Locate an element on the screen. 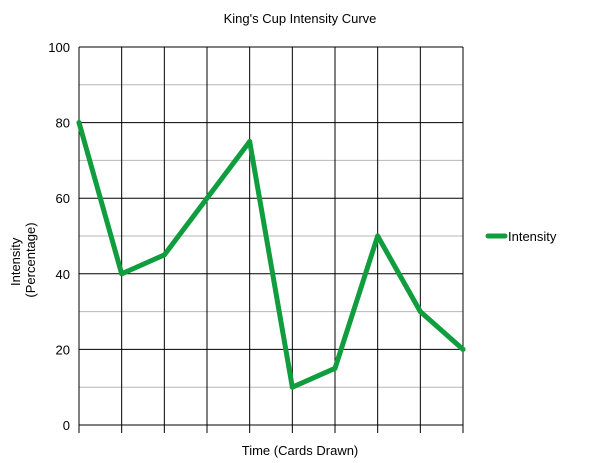  legend-label: Intensity is located at coordinates (532, 236).